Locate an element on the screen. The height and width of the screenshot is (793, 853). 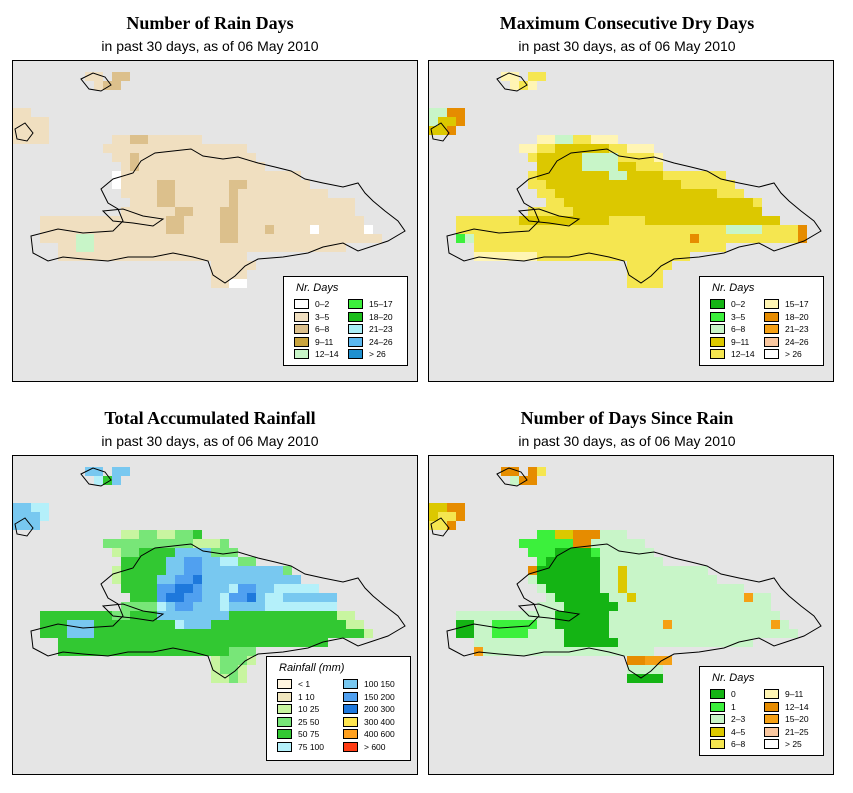
legend-label: 100 150 is located at coordinates (379, 684).